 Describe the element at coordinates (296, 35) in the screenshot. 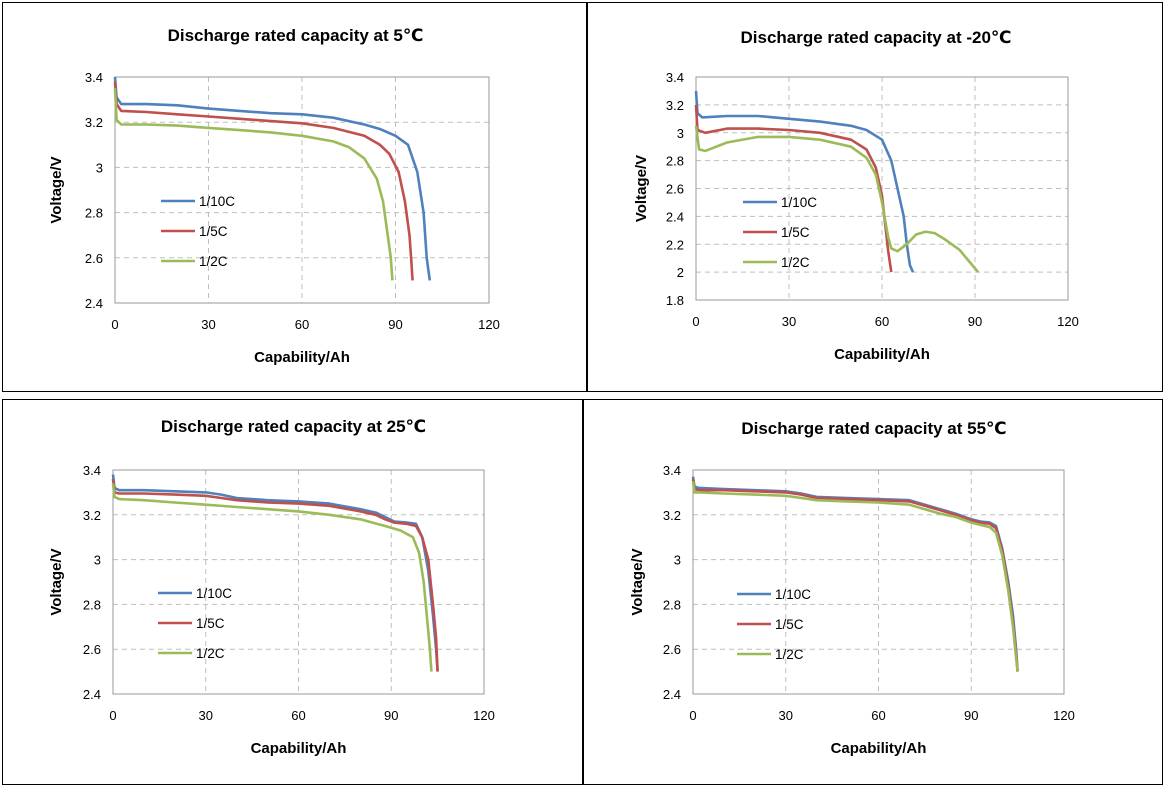

I see `chart-title: Discharge rated capacity at 5℃` at that location.